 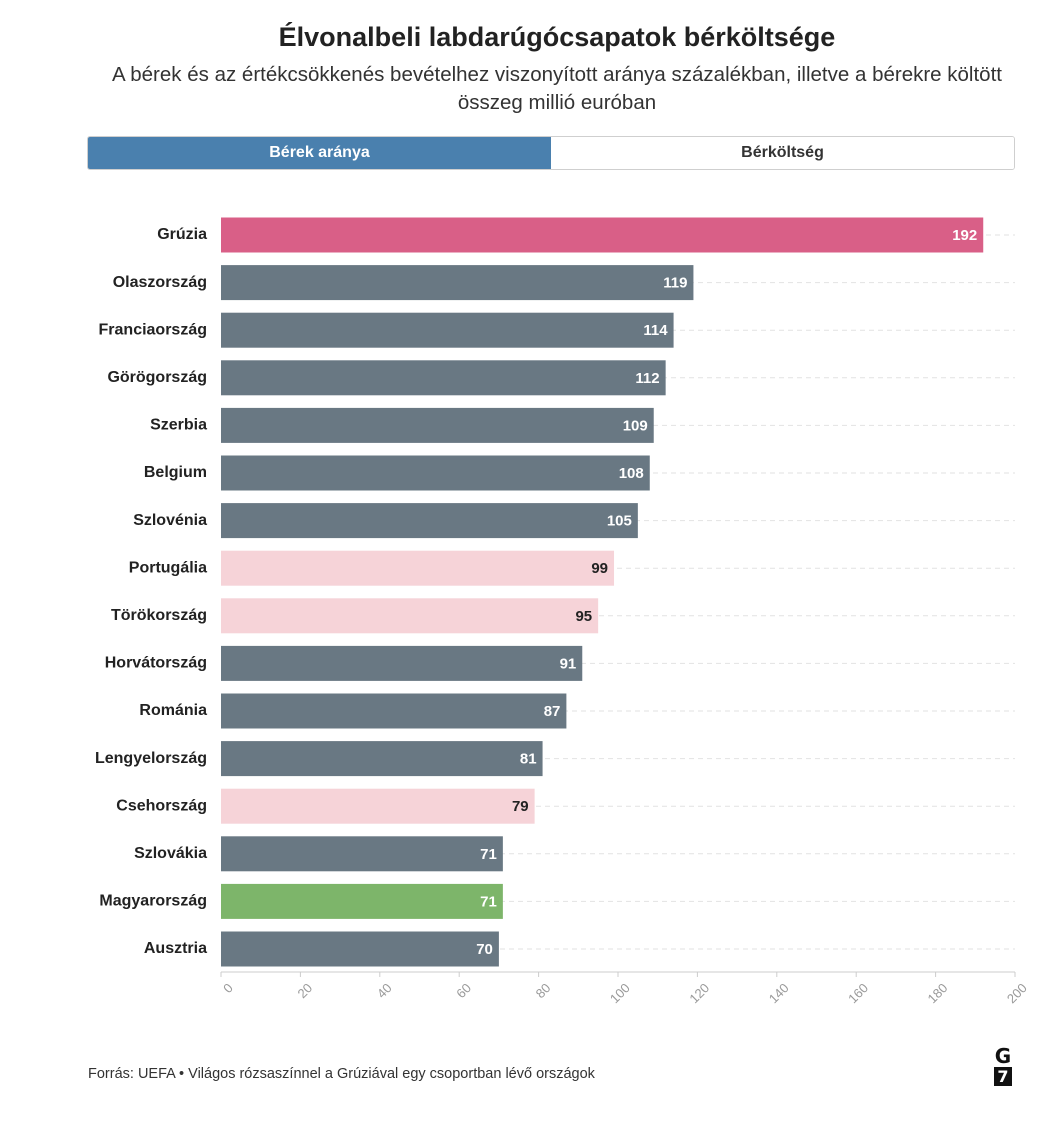 I want to click on x-tick-label: 180, so click(x=938, y=993).